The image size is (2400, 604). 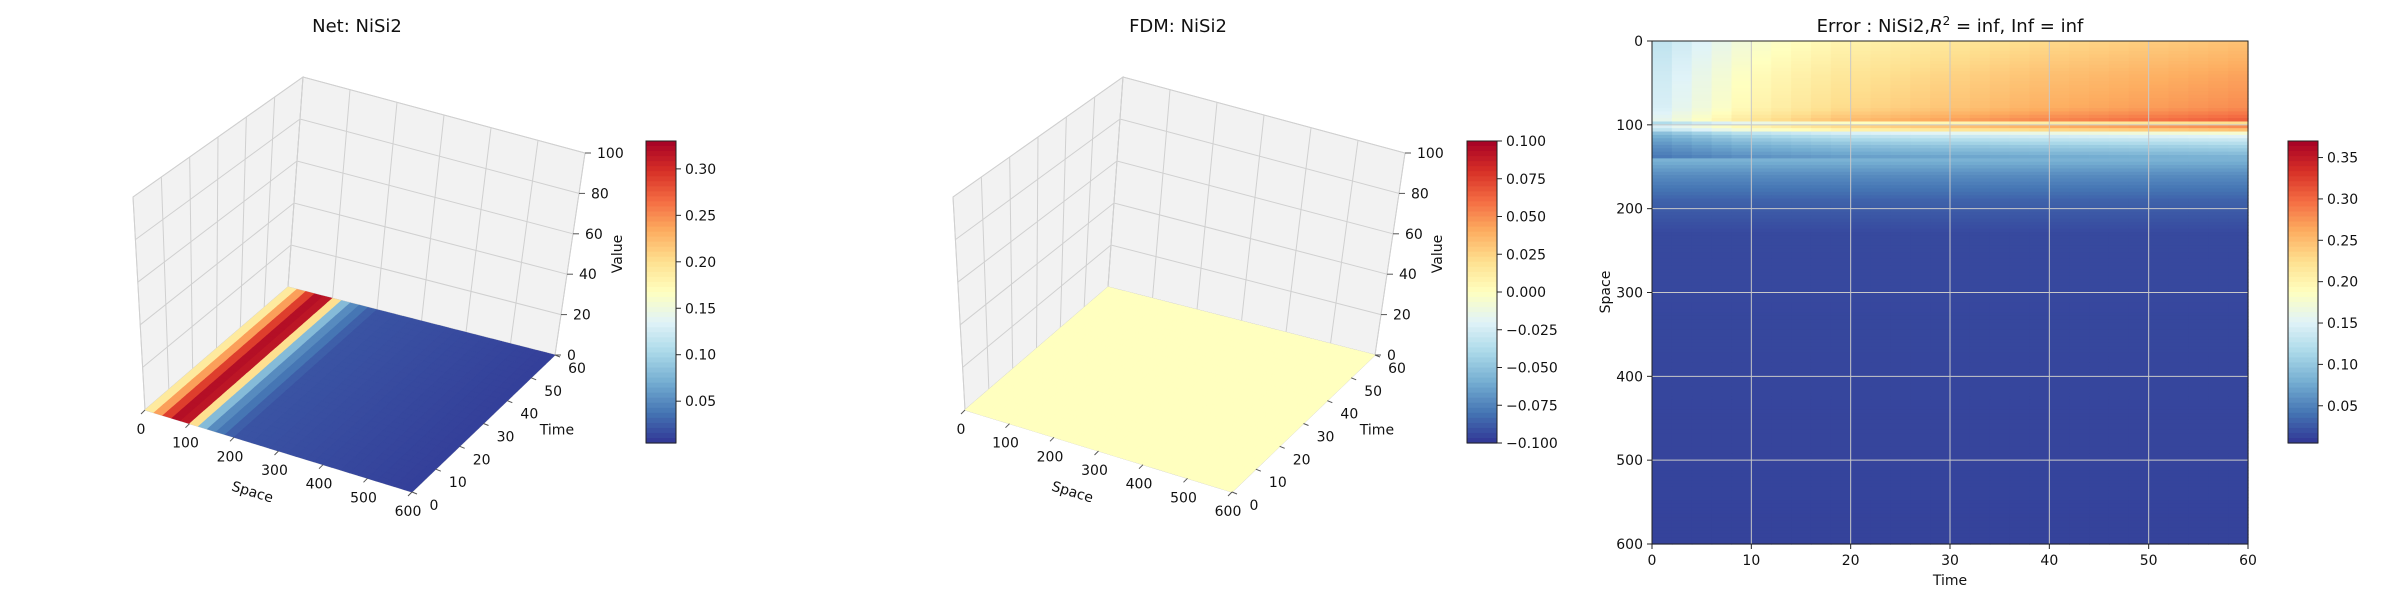 What do you see at coordinates (319, 485) in the screenshot?
I see `space-tick-label: 400` at bounding box center [319, 485].